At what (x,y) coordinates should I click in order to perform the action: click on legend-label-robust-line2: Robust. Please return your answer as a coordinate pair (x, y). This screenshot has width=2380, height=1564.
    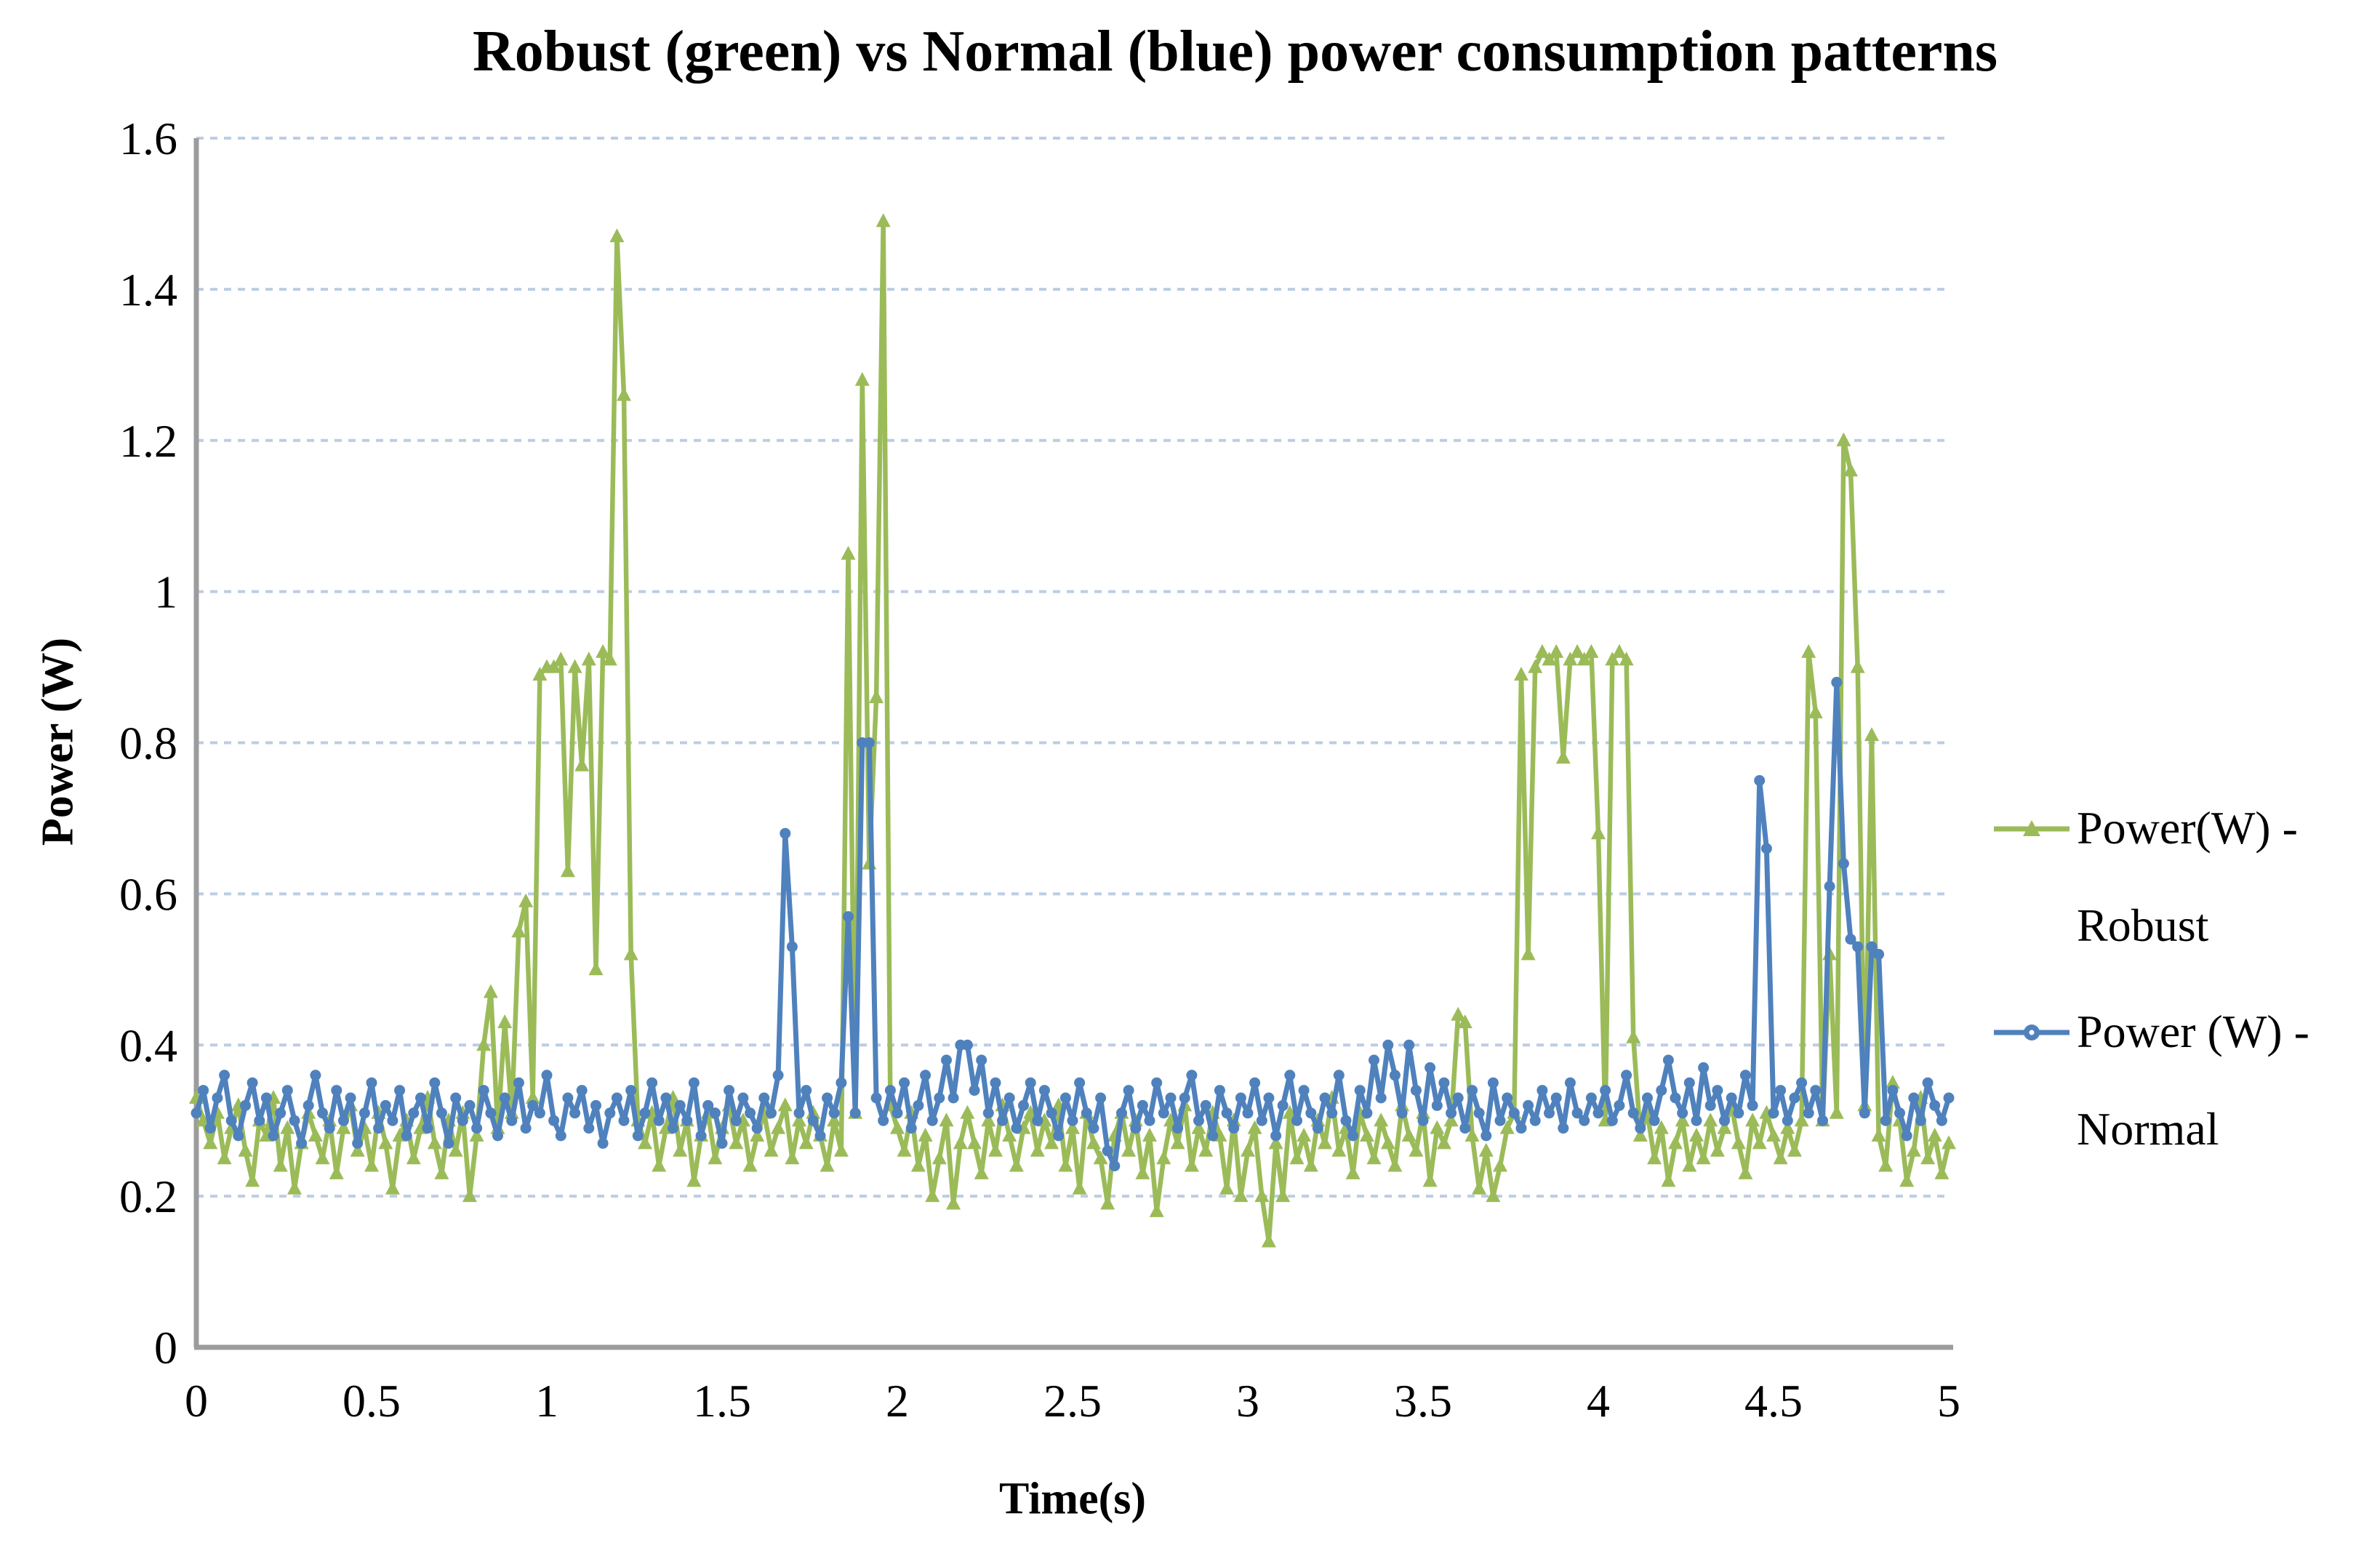
    Looking at the image, I should click on (2143, 925).